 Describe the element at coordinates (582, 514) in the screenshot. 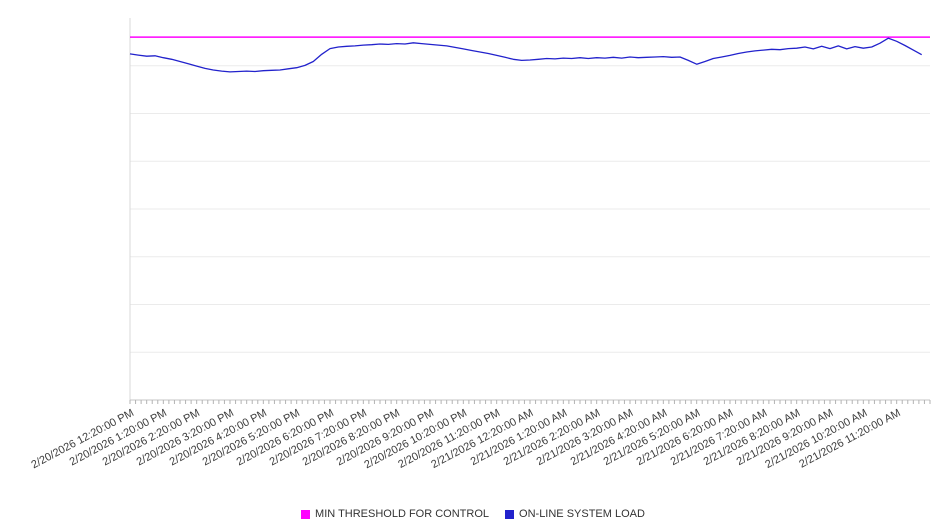

I see `legend-label: ON-LINE SYSTEM LOAD` at that location.